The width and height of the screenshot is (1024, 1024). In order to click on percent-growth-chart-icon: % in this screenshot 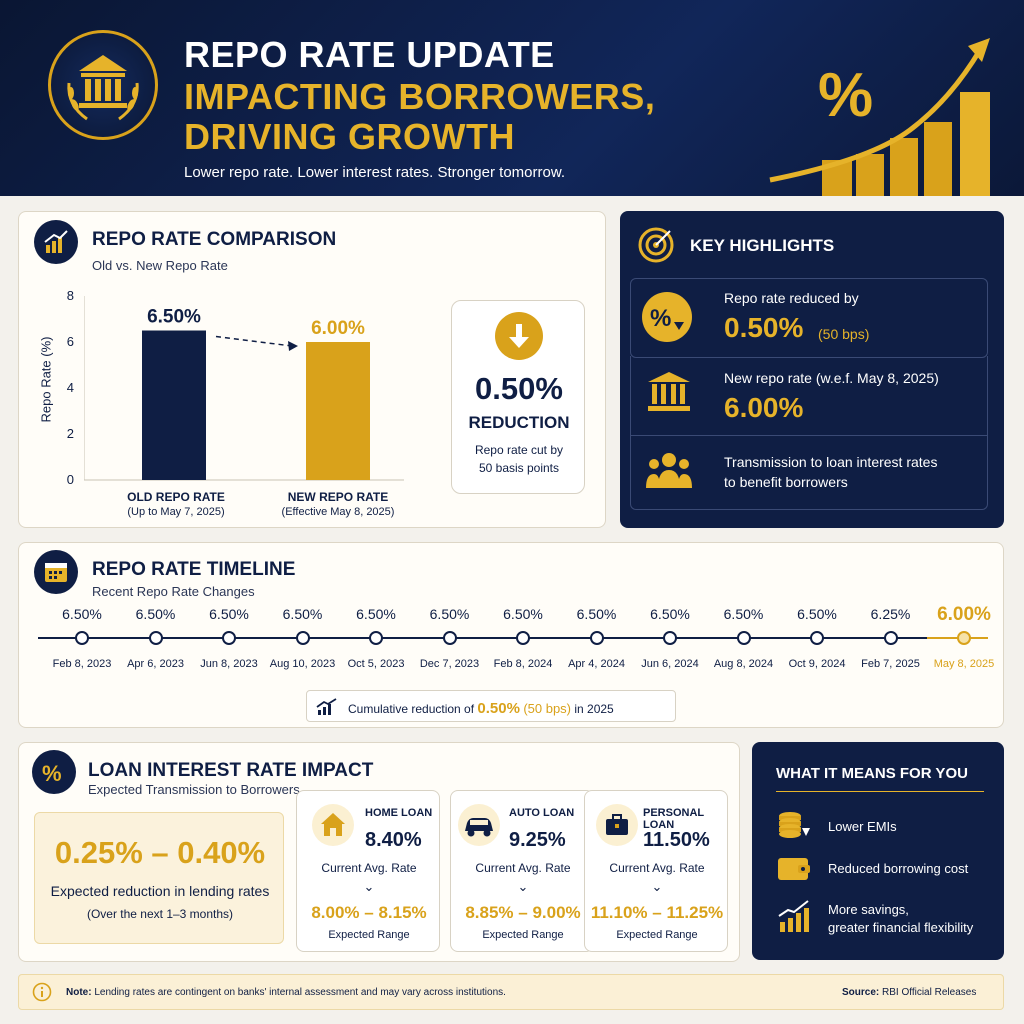, I will do `click(879, 117)`.